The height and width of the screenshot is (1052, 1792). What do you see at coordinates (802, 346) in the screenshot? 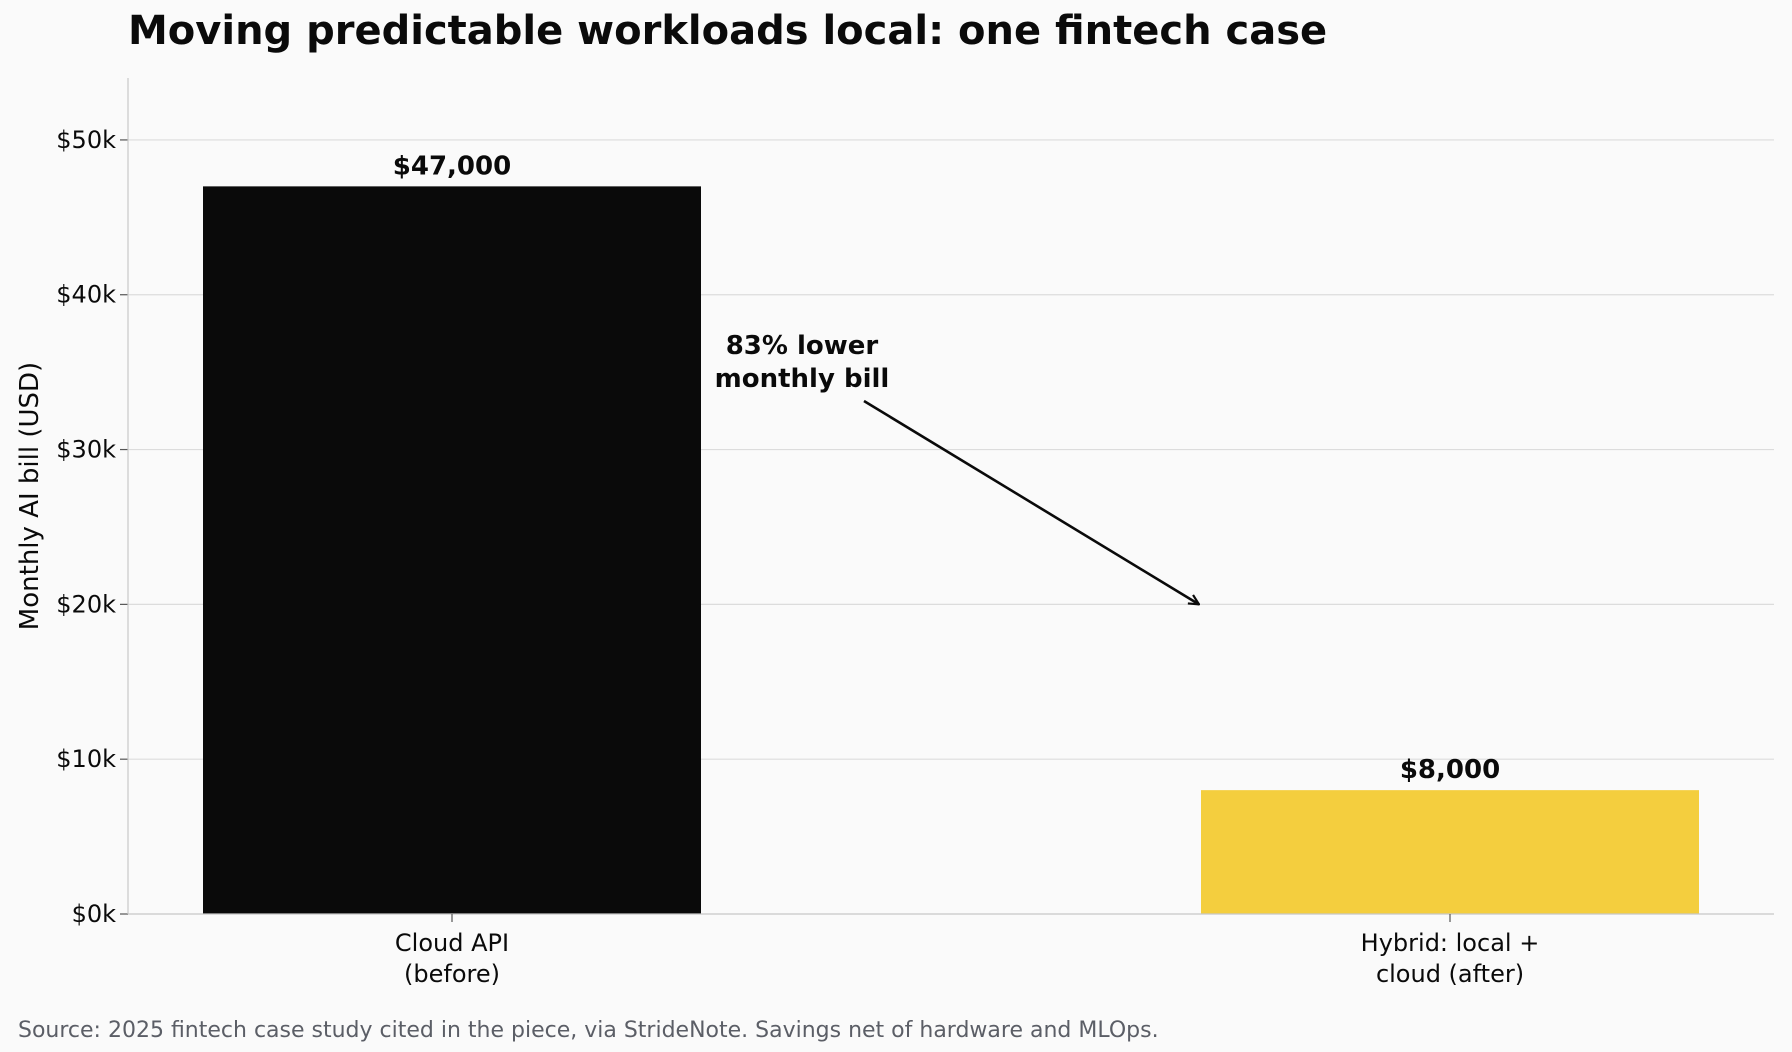
I see `annotation-text: 83% lower` at bounding box center [802, 346].